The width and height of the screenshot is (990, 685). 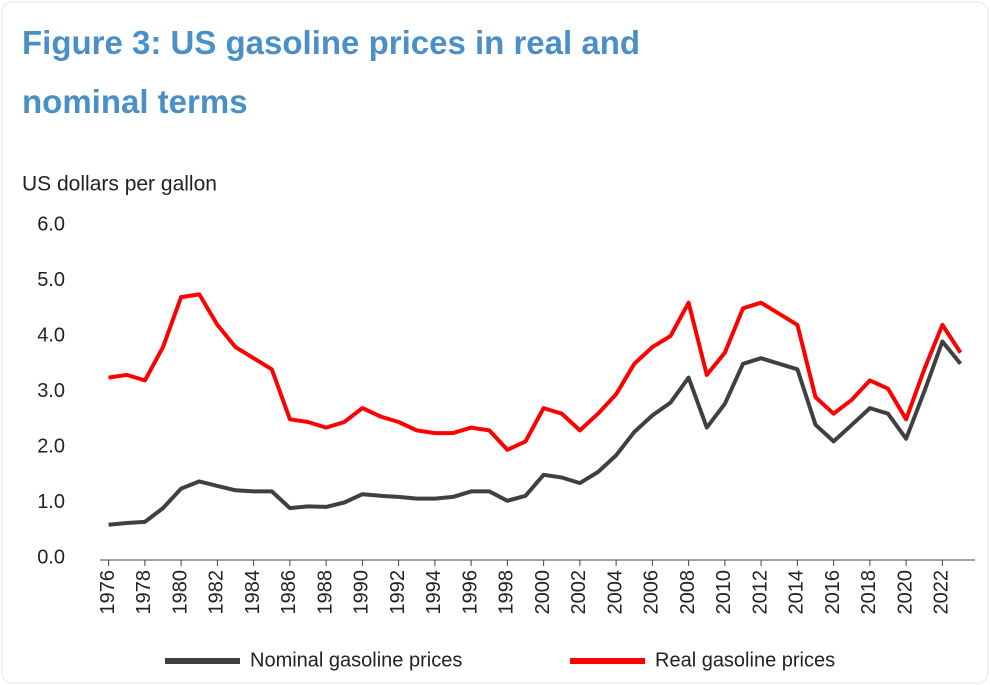 What do you see at coordinates (217, 592) in the screenshot?
I see `x-tick-label: 1982` at bounding box center [217, 592].